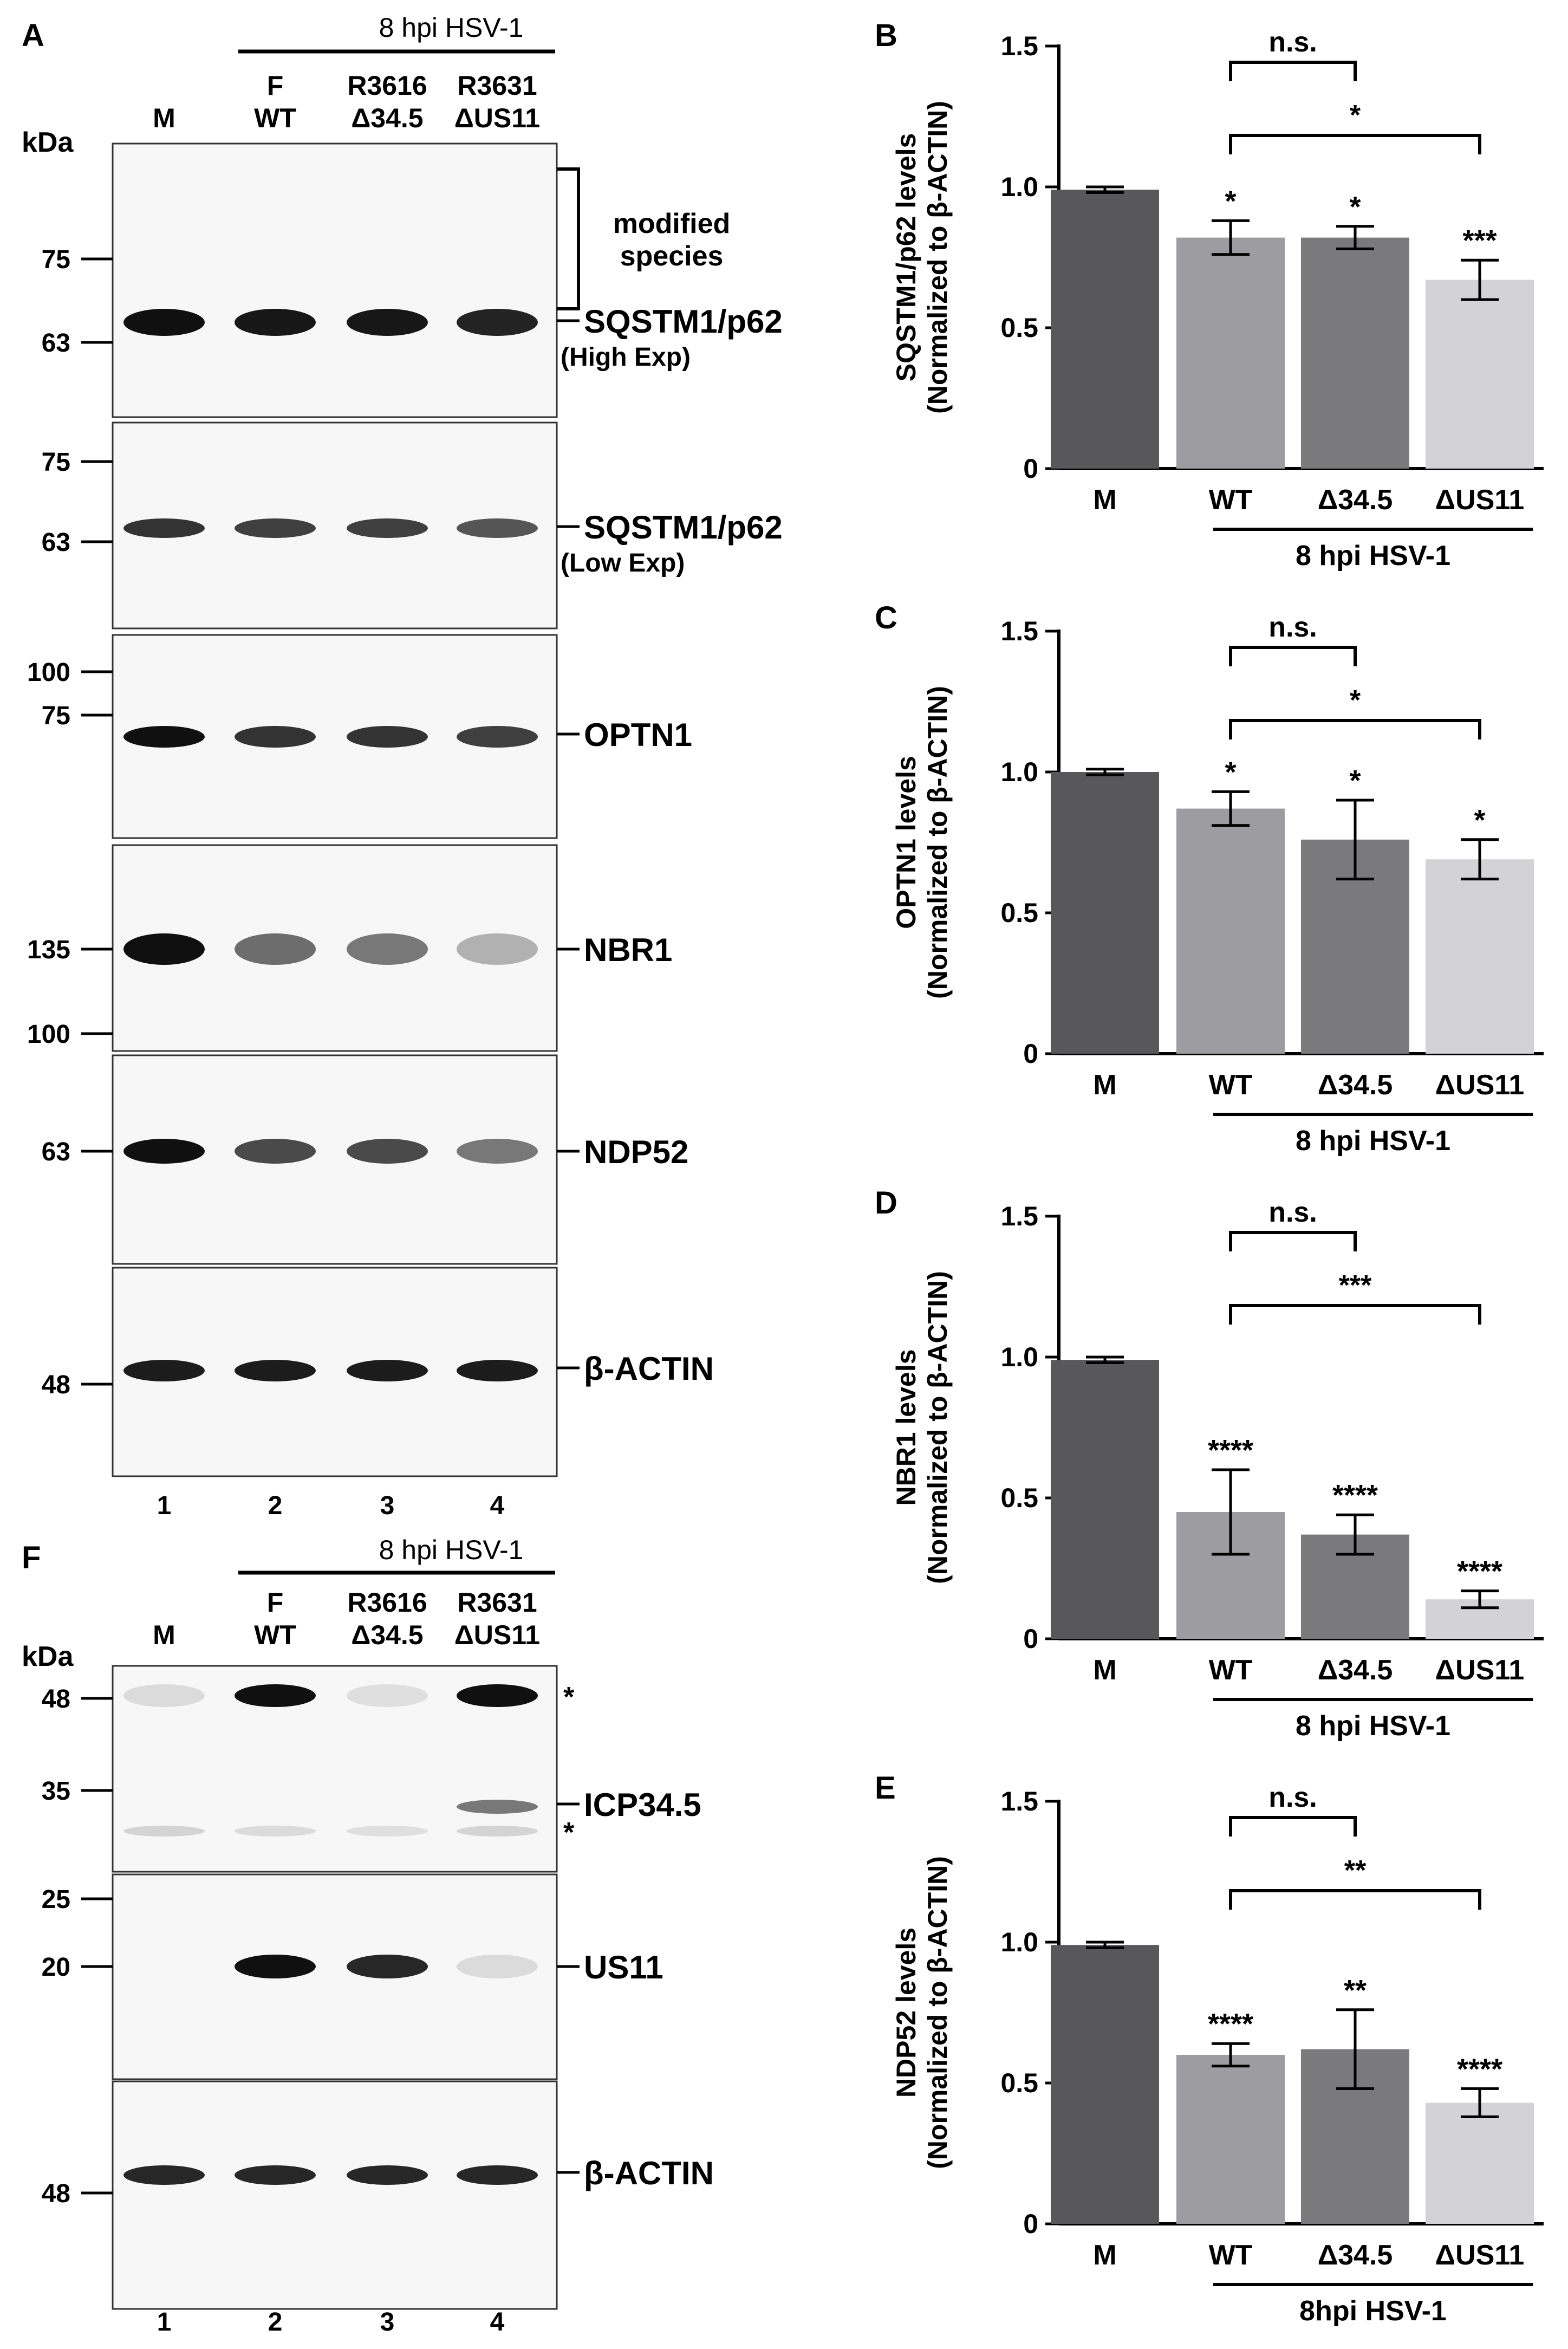 This screenshot has width=1568, height=2349. What do you see at coordinates (672, 256) in the screenshot?
I see `modified-species-label: species` at bounding box center [672, 256].